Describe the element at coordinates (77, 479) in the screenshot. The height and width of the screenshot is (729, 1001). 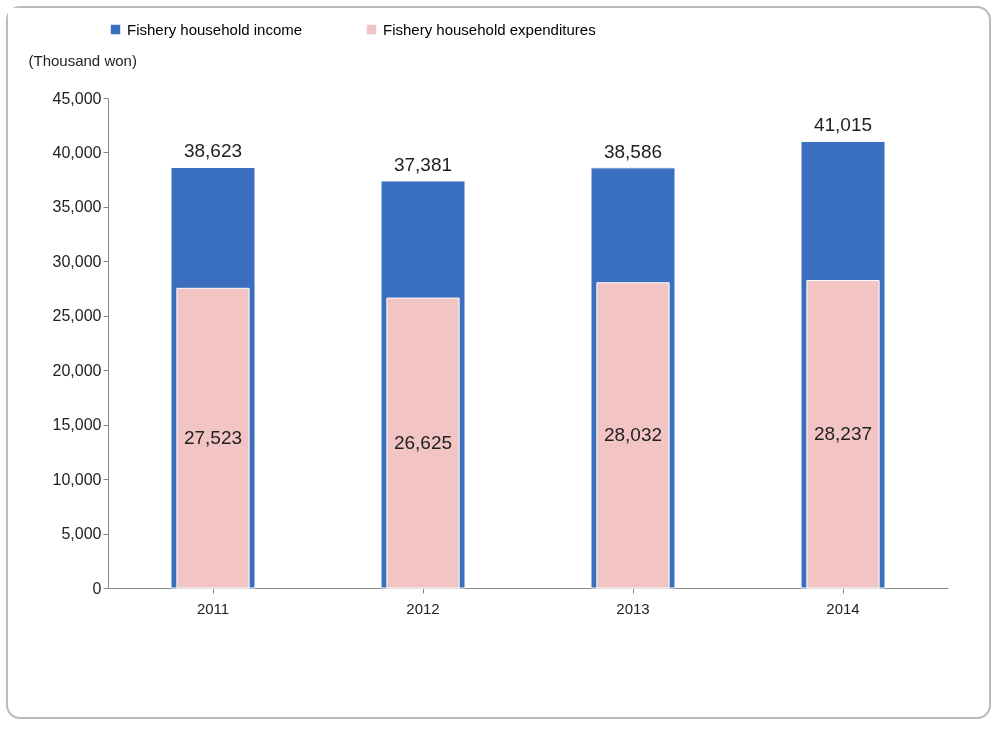
I see `y-tick-label: 10,000` at that location.